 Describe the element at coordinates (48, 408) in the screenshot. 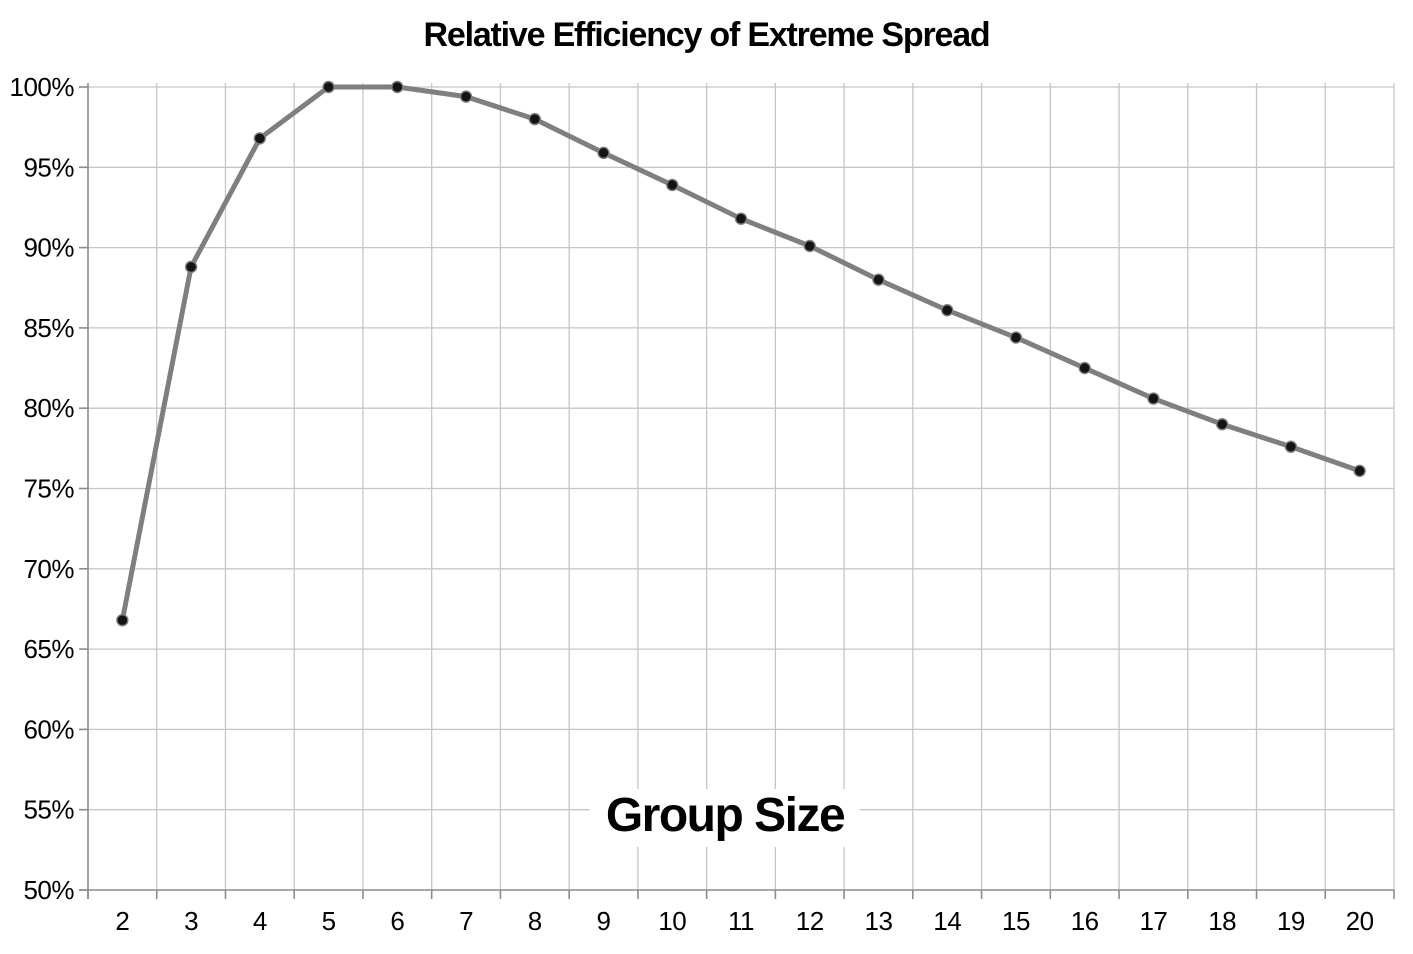

I see `y-tick-label: 80%` at that location.